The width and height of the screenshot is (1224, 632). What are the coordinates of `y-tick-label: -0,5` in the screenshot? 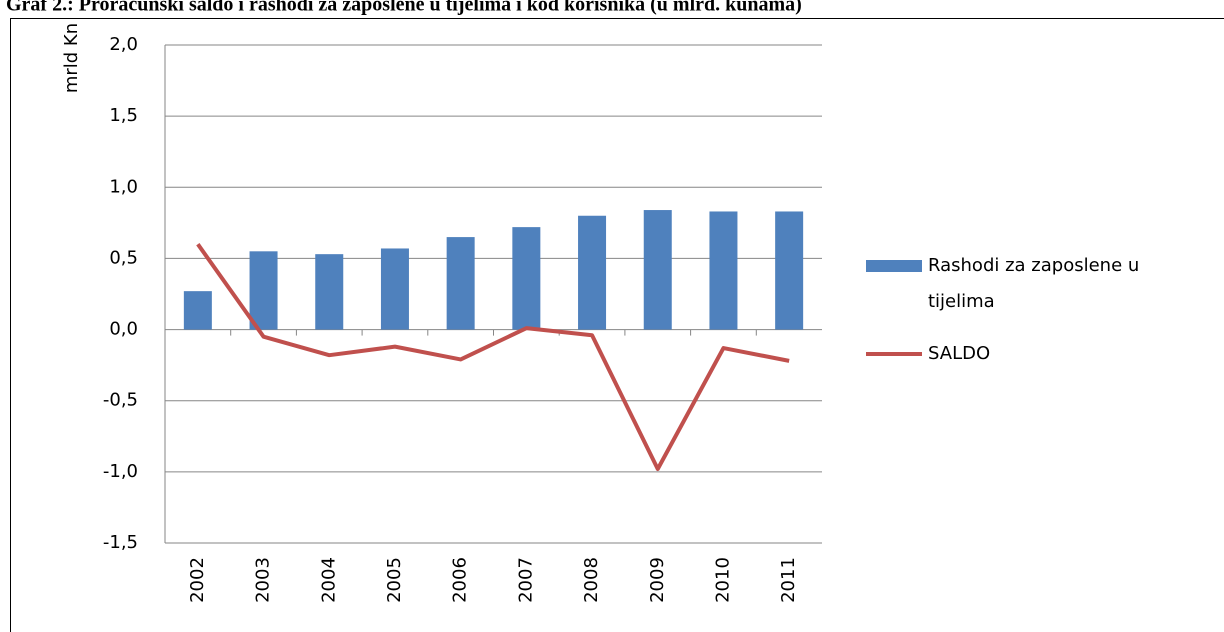 It's located at (120, 400).